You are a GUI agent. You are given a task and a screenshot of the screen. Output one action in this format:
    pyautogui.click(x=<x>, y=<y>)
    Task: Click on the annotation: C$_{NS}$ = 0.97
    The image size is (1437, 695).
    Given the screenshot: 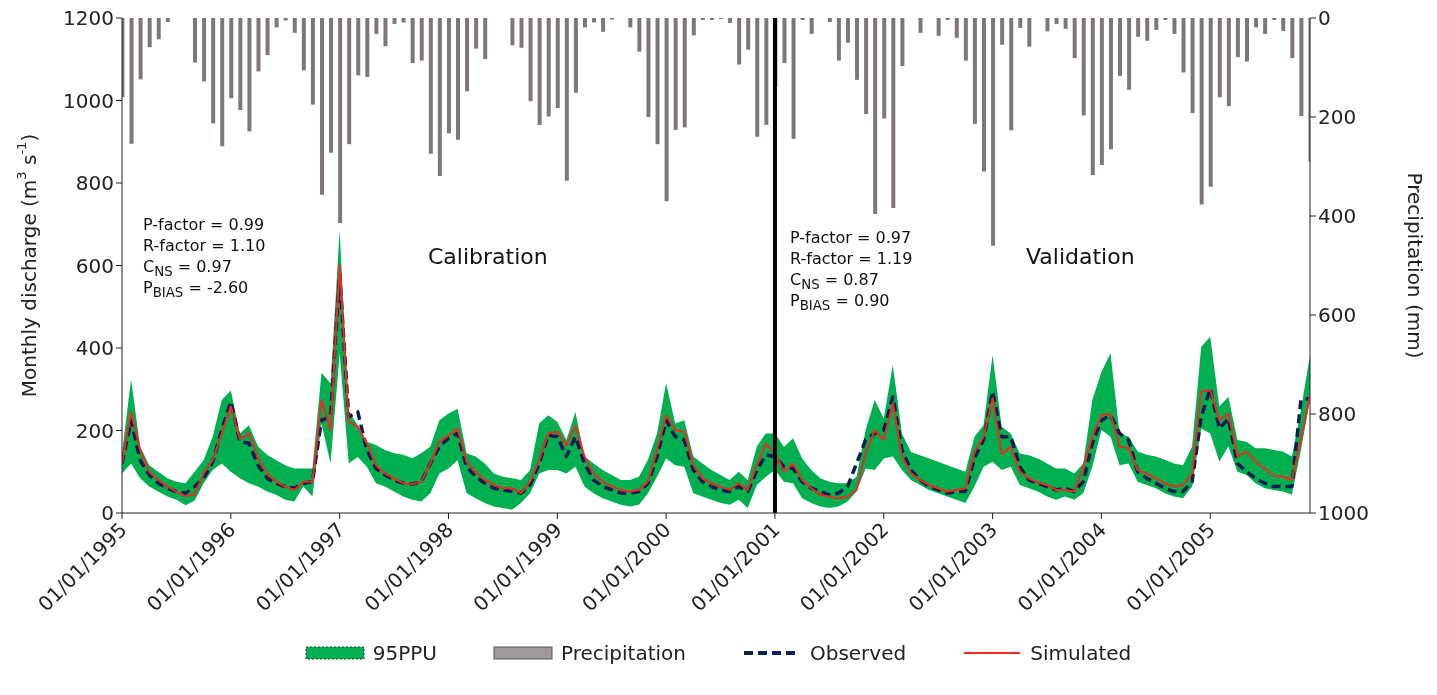 What is the action you would take?
    pyautogui.click(x=187, y=268)
    